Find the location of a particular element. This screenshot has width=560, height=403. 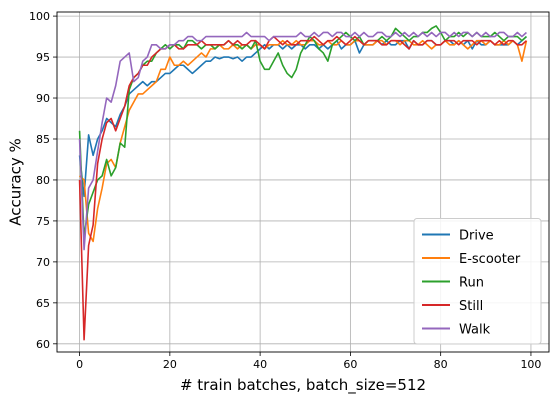

y-tick-label: 70 is located at coordinates (43, 262).